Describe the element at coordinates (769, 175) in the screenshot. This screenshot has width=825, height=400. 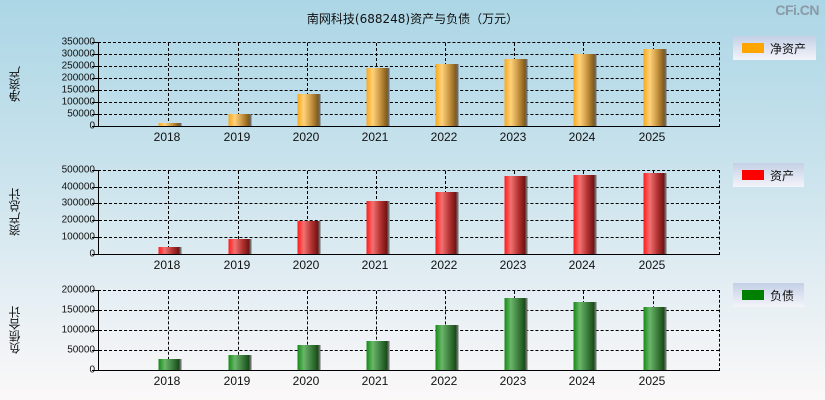
I see `legend: 资产` at that location.